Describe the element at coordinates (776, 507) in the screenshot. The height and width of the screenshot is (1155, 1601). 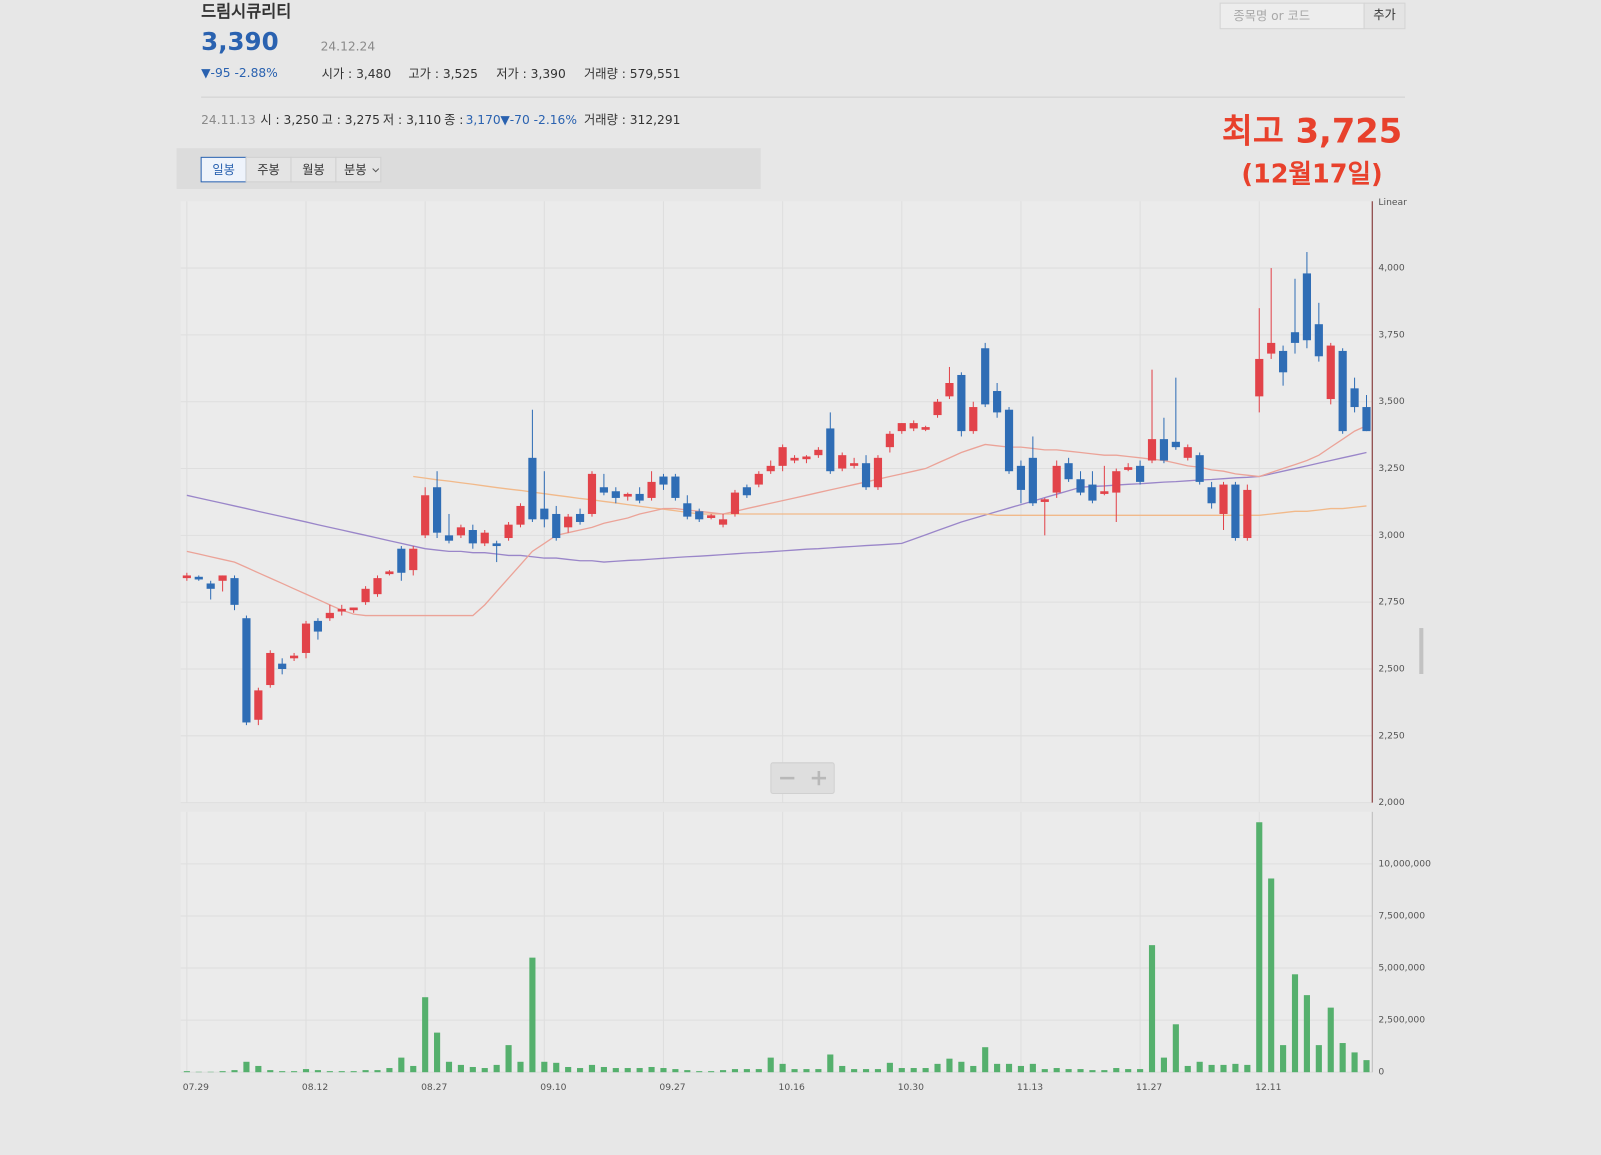
I see `moving-average` at that location.